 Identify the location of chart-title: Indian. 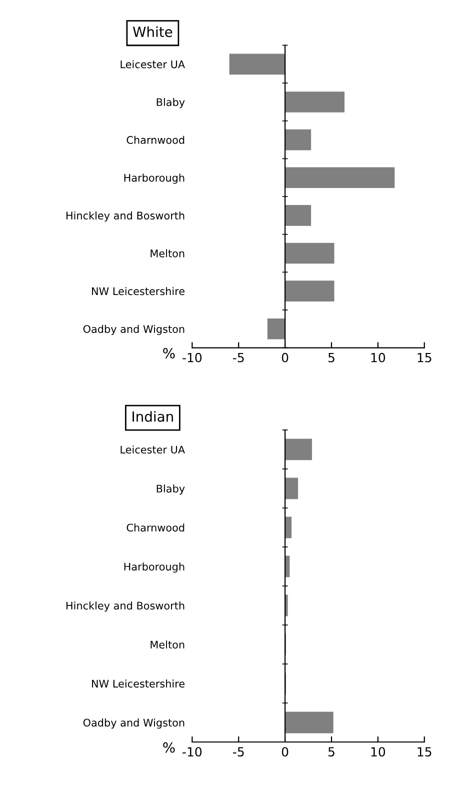
(152, 416).